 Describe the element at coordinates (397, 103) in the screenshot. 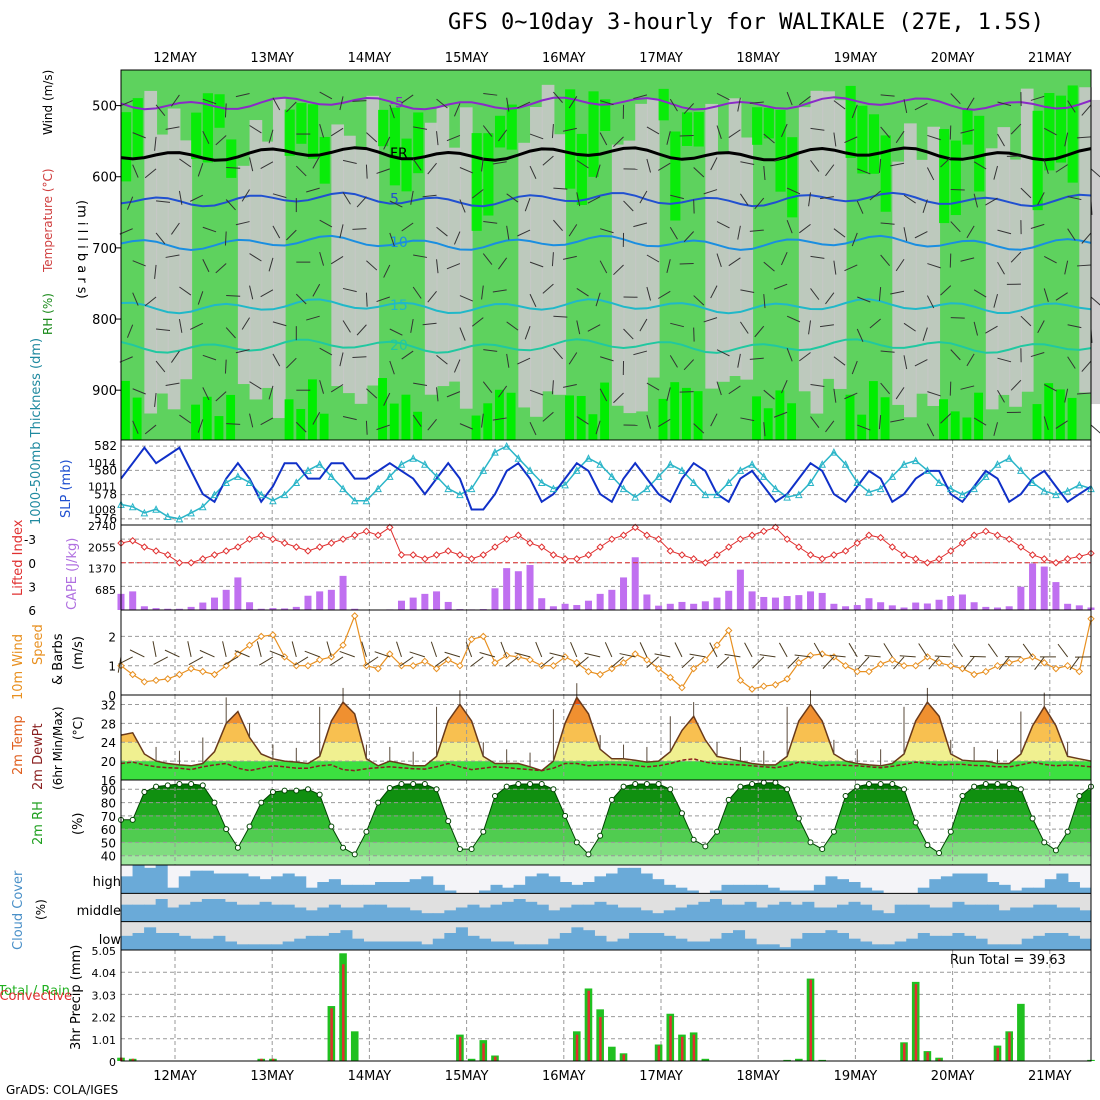

I see `isotherm-label: -5` at that location.